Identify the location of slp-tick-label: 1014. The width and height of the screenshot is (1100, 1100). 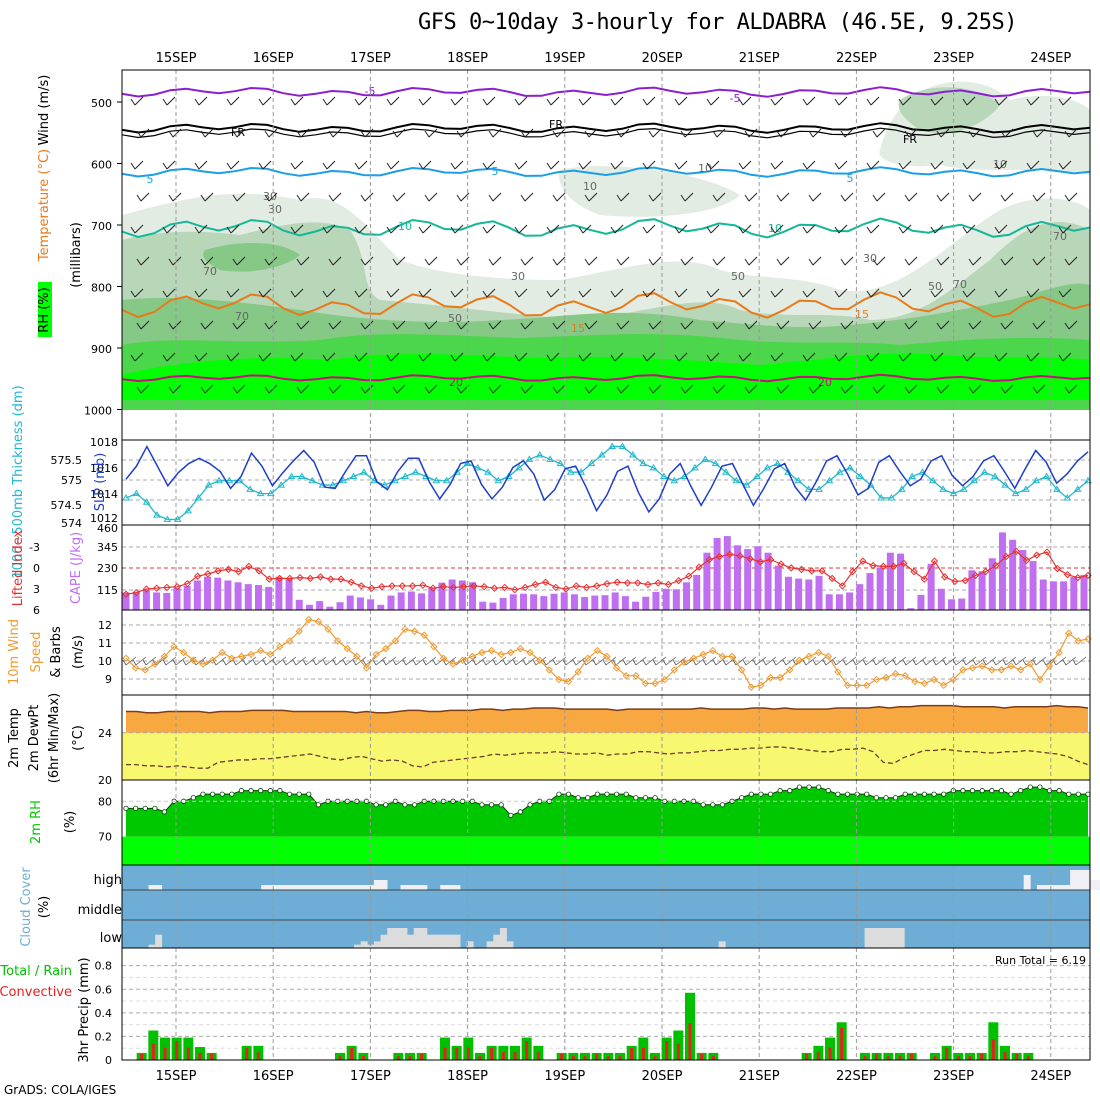
(104, 494).